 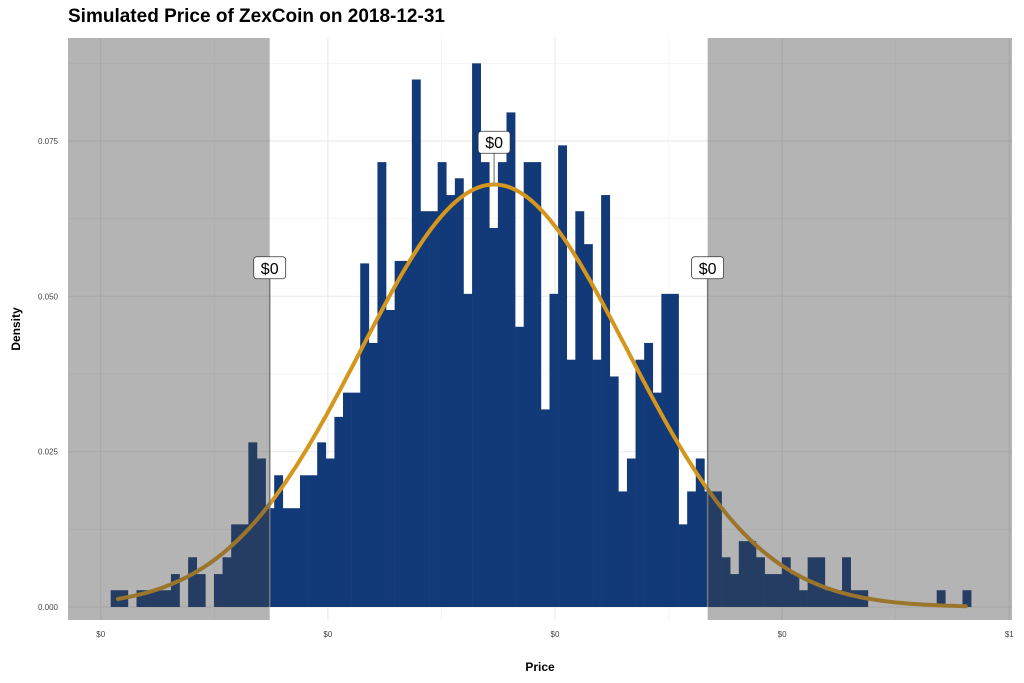 I want to click on x-tick-label: $1, so click(x=1009, y=634).